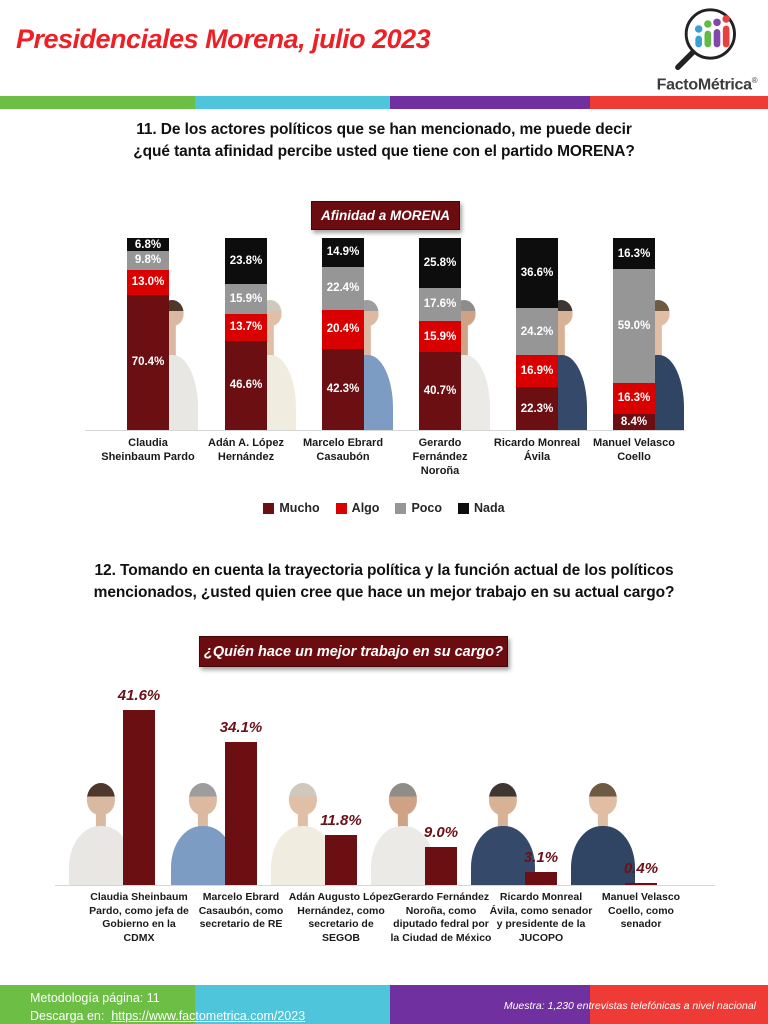 This screenshot has height=1024, width=768. I want to click on legend-label: Poco, so click(427, 508).